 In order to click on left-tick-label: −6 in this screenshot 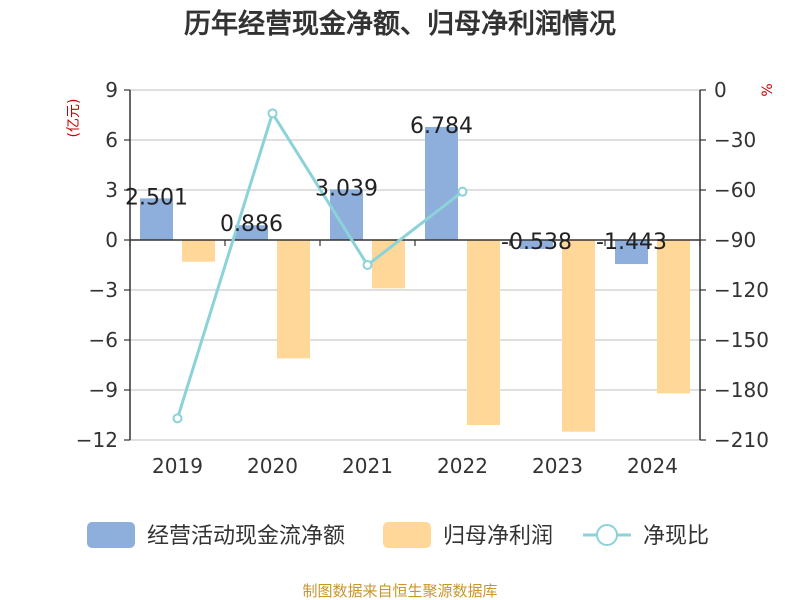, I will do `click(103, 340)`.